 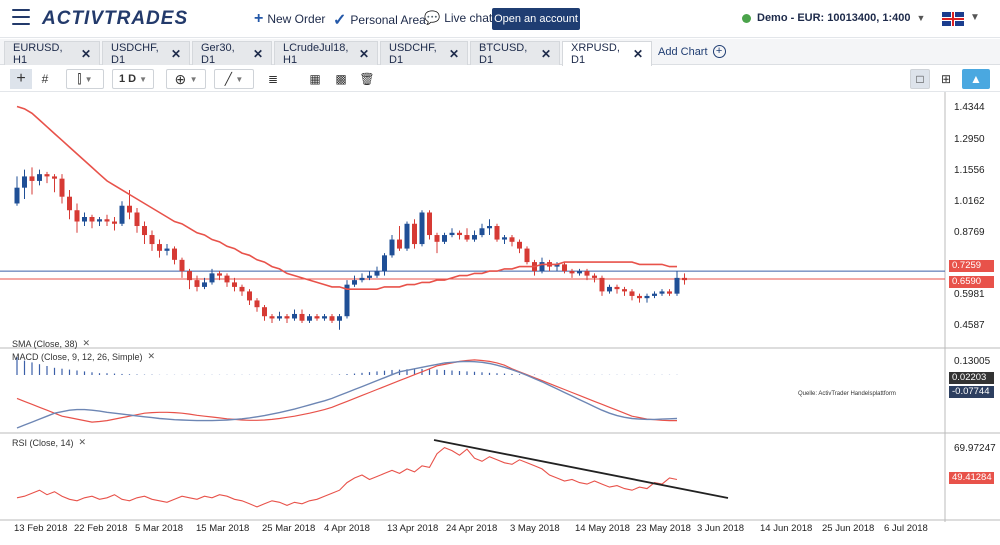 I want to click on menu-icon, so click(x=21, y=17).